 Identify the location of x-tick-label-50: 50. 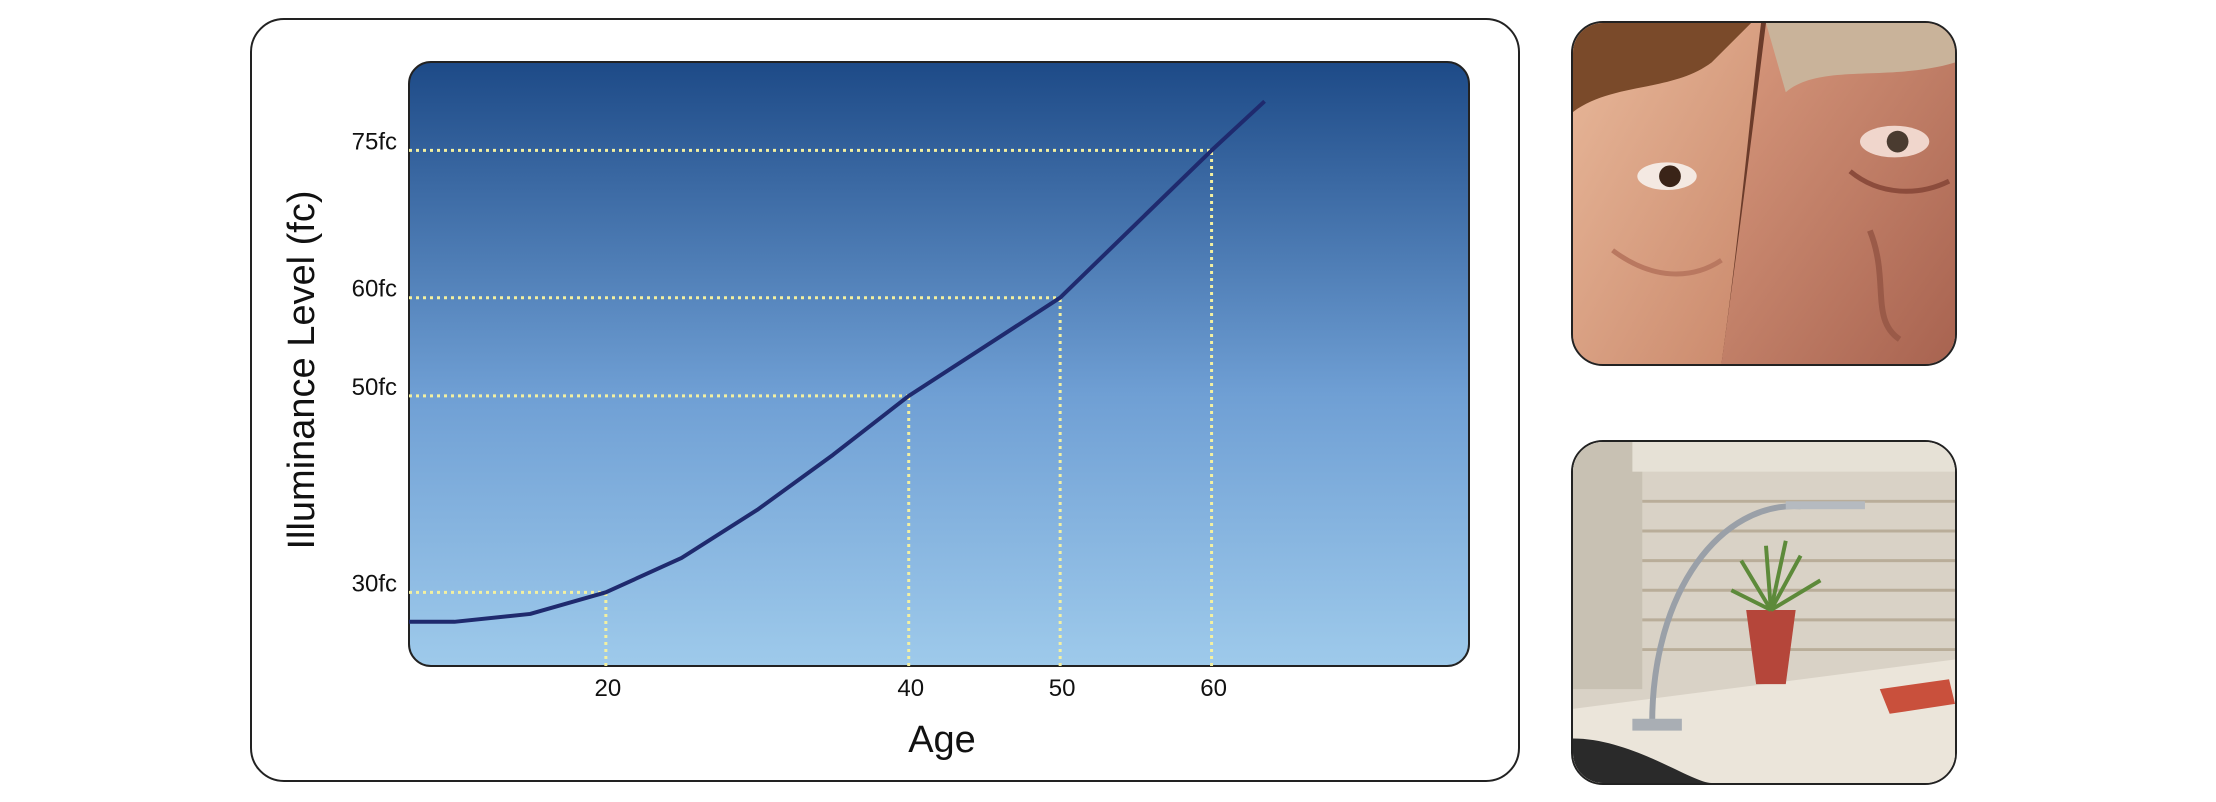
(1062, 688).